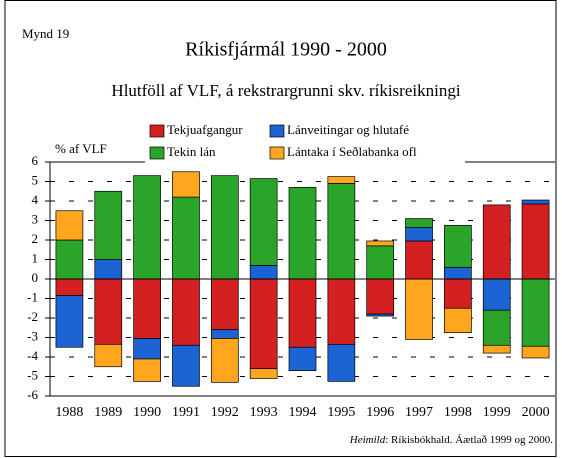  I want to click on y-axis-label: % af VLF, so click(81, 148).